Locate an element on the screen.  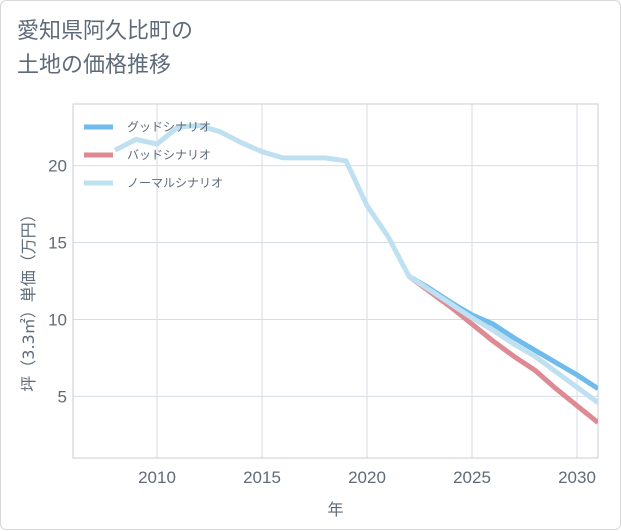
y-tick-label: 20 is located at coordinates (57, 166).